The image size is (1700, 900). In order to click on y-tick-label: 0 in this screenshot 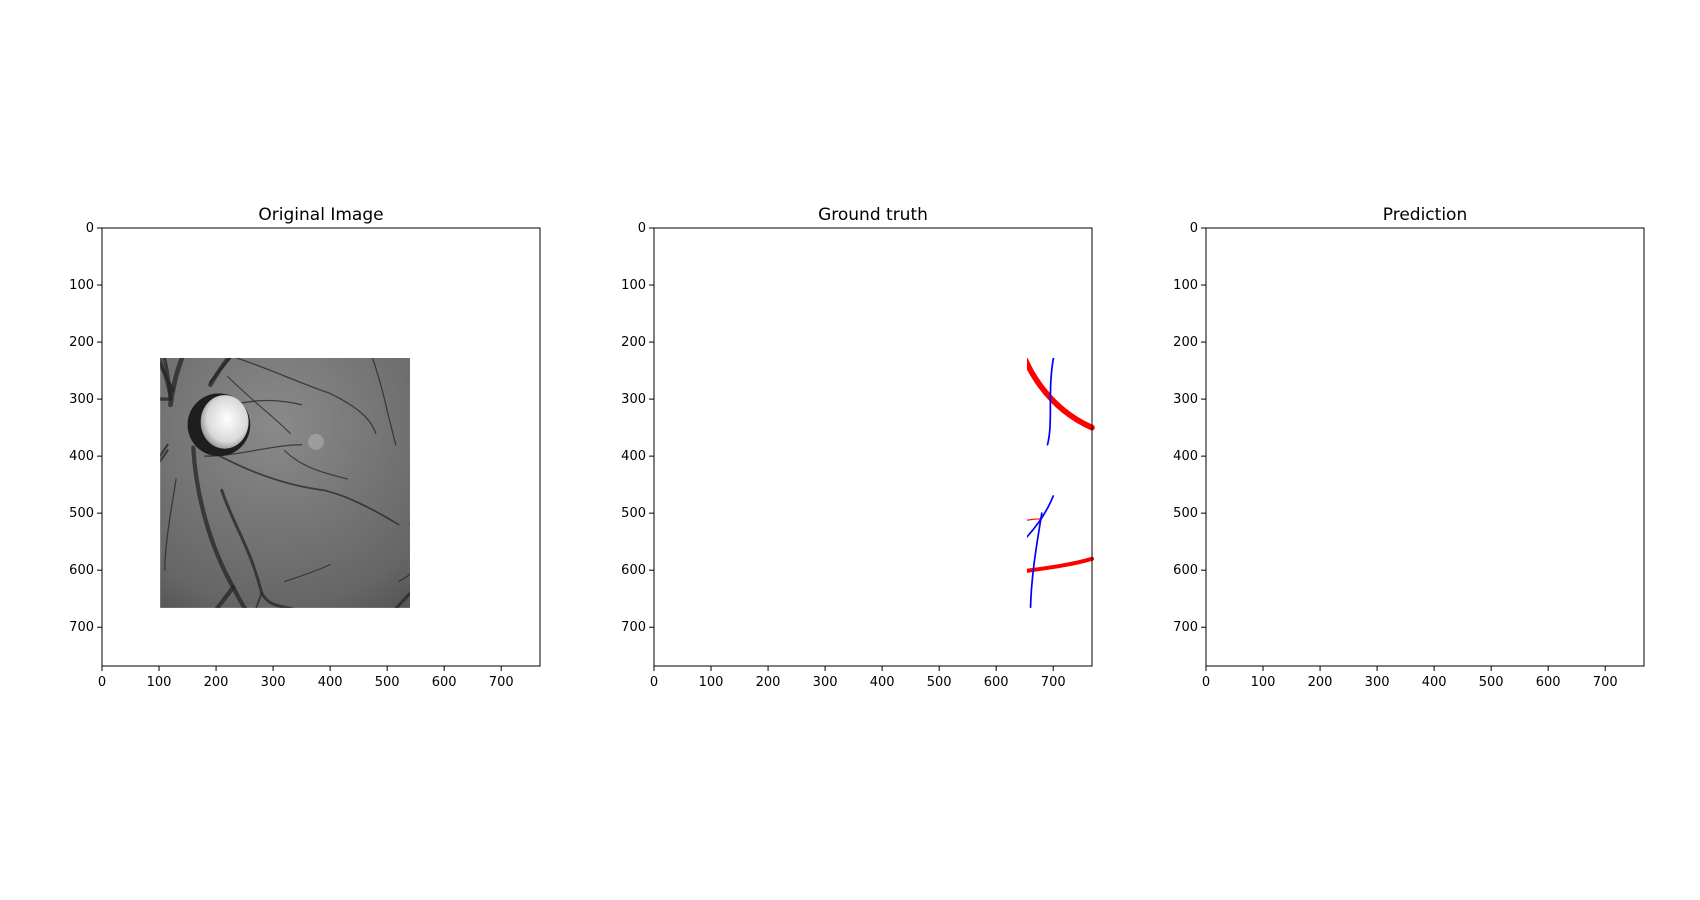, I will do `click(90, 228)`.